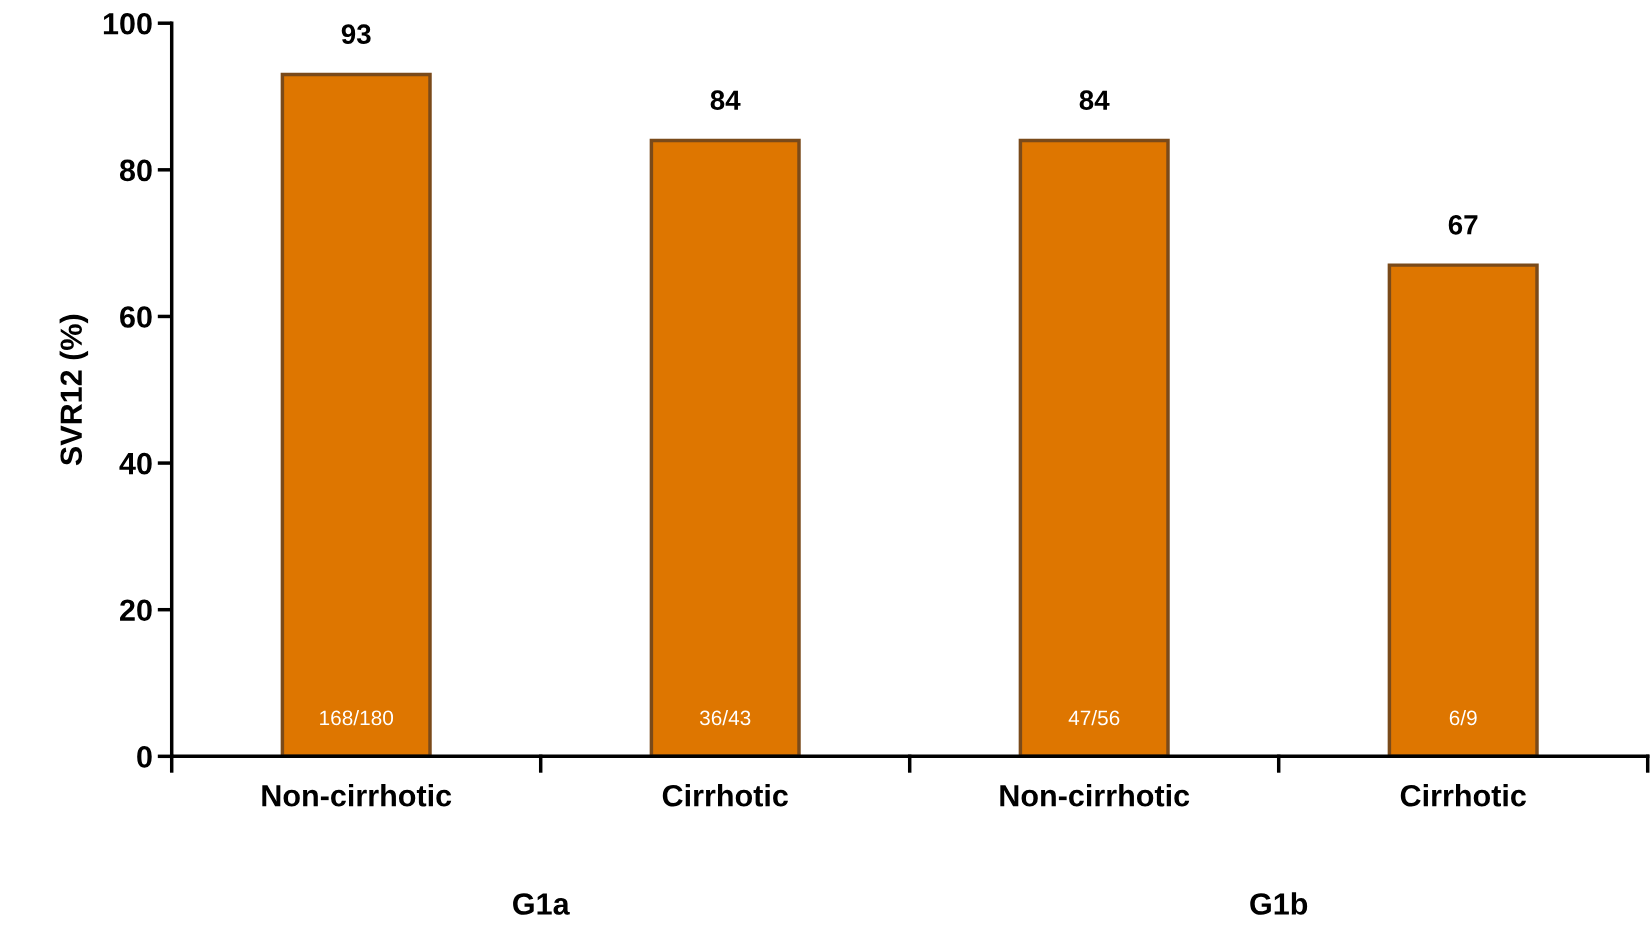 This screenshot has height=928, width=1651. Describe the element at coordinates (135, 463) in the screenshot. I see `y-tick-label: 40` at that location.